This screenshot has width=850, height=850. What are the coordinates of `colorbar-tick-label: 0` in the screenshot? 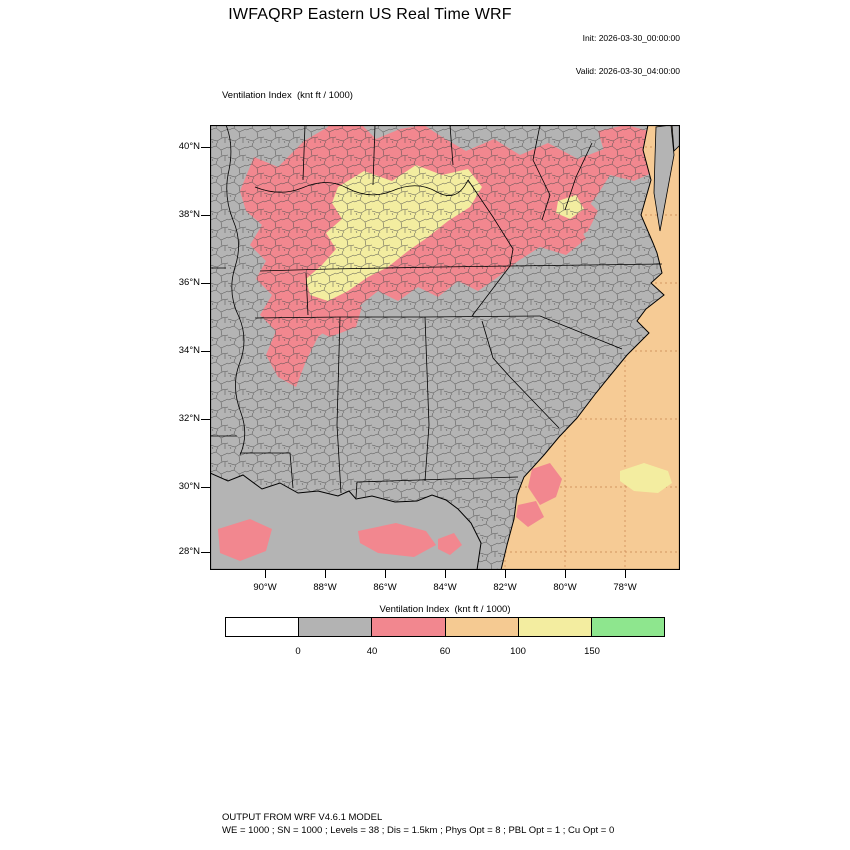 It's located at (298, 651).